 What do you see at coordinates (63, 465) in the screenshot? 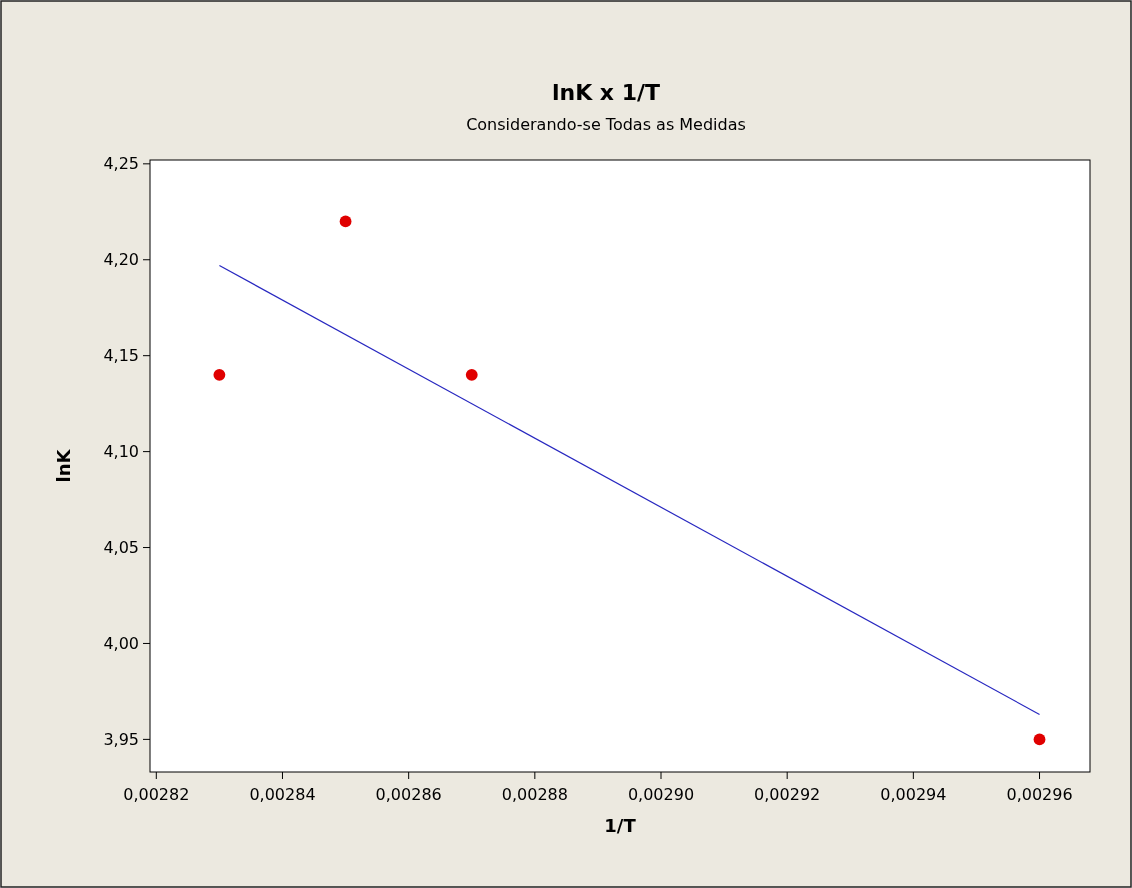
I see `y-axis-title: lnK` at bounding box center [63, 465].